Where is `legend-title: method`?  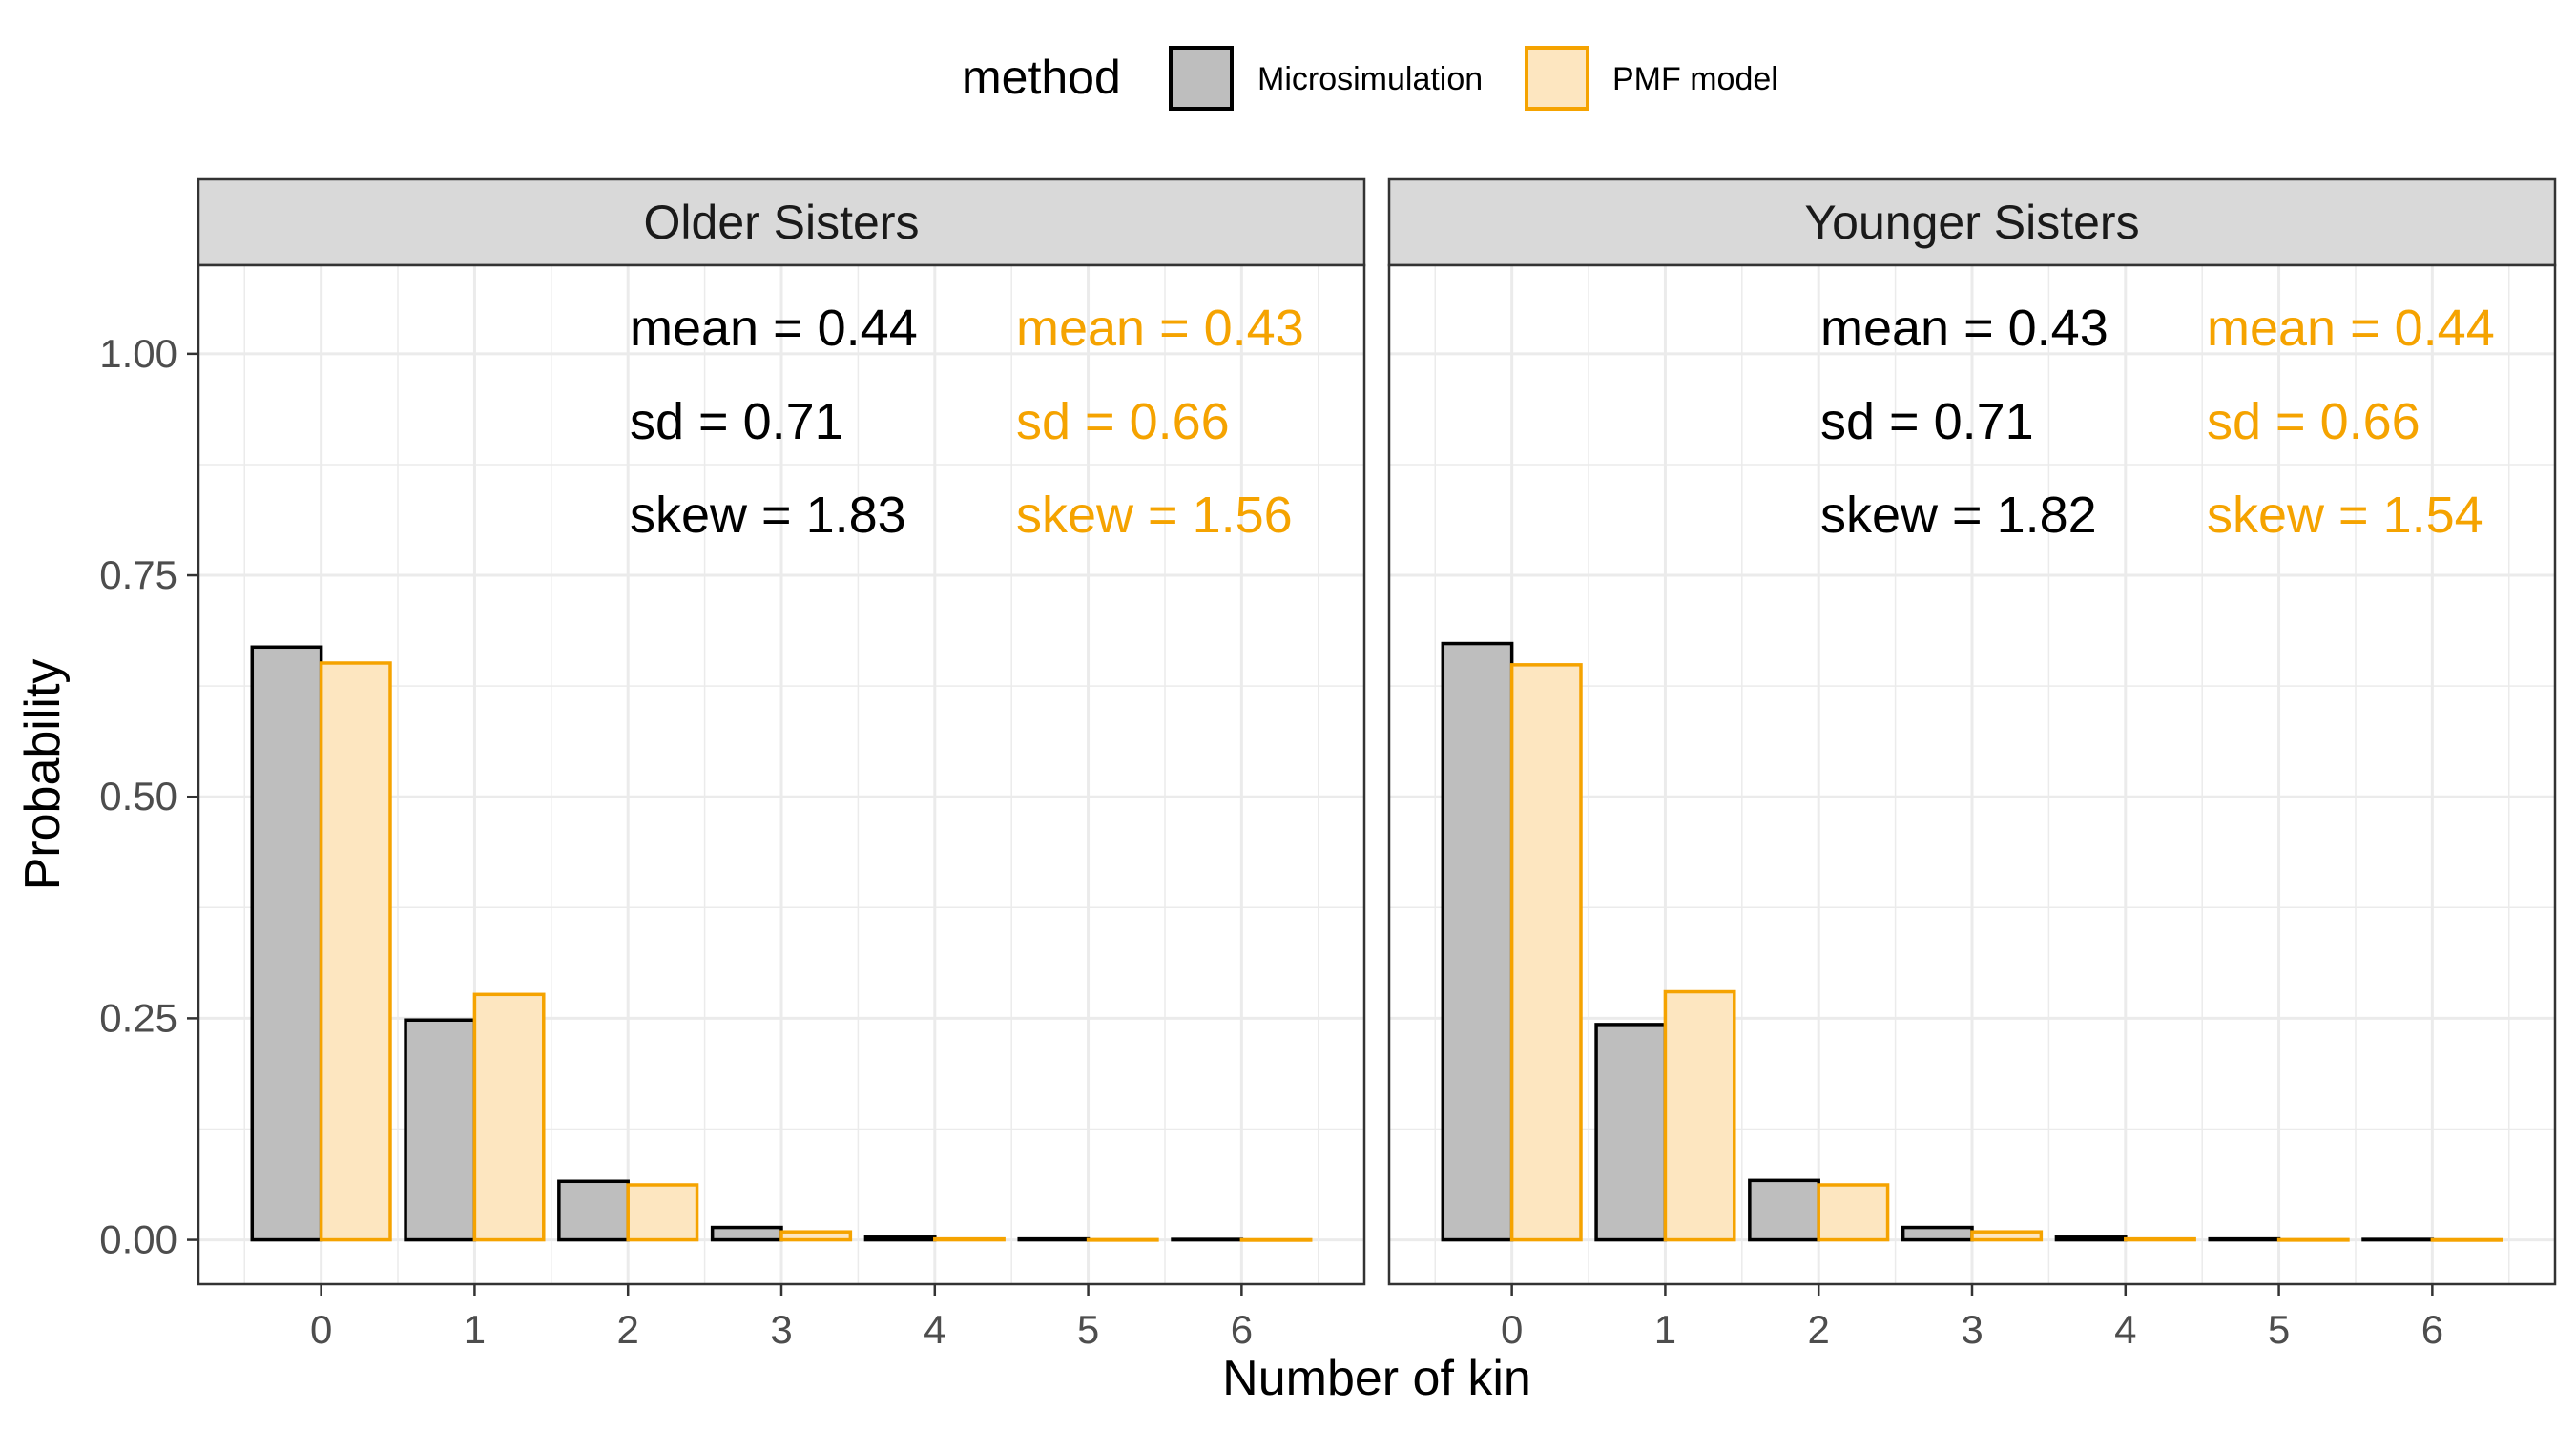
legend-title: method is located at coordinates (1041, 77).